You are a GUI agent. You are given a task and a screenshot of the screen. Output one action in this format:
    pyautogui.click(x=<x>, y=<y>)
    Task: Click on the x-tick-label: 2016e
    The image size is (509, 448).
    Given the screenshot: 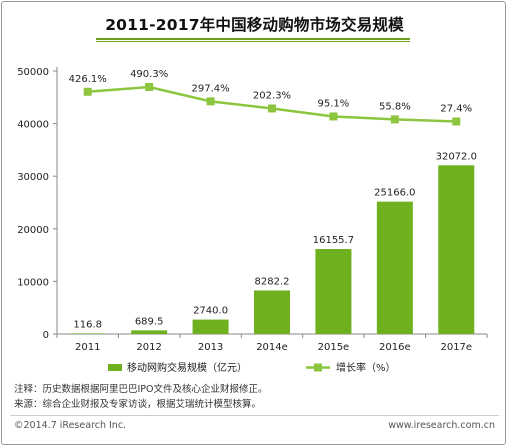 What is the action you would take?
    pyautogui.click(x=395, y=347)
    